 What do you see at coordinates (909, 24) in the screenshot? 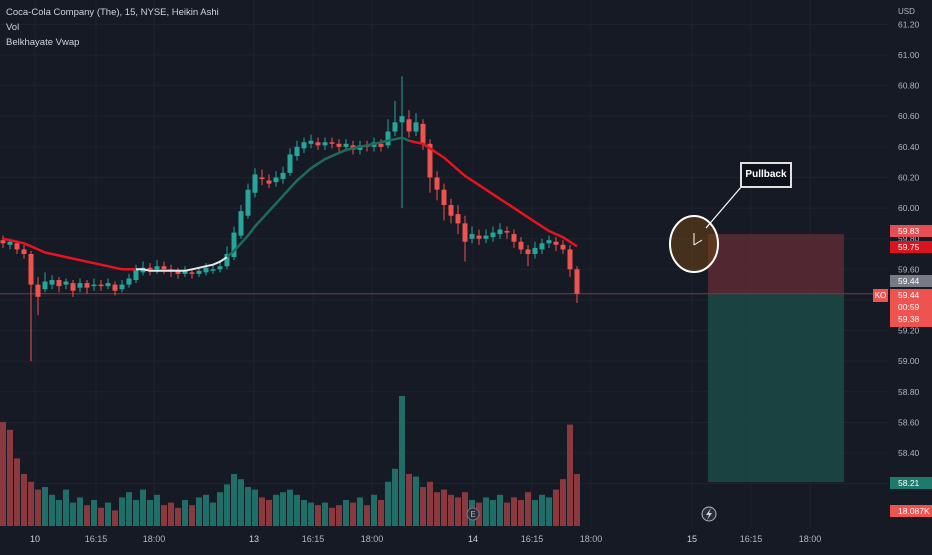
I see `price-axis-tick: 61.20` at bounding box center [909, 24].